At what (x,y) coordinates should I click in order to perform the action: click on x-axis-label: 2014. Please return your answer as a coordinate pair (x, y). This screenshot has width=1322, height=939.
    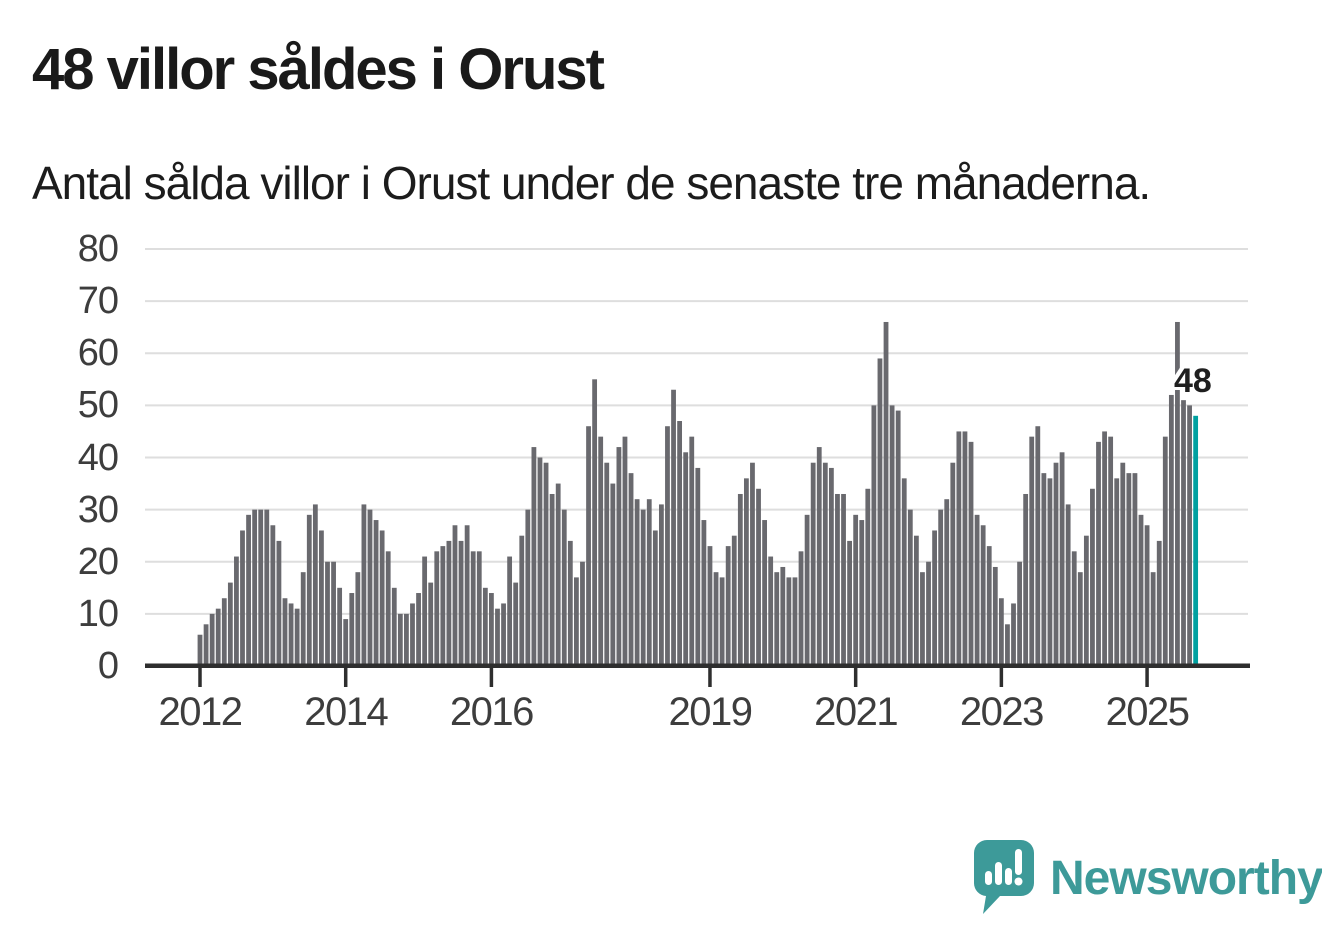
    Looking at the image, I should click on (346, 712).